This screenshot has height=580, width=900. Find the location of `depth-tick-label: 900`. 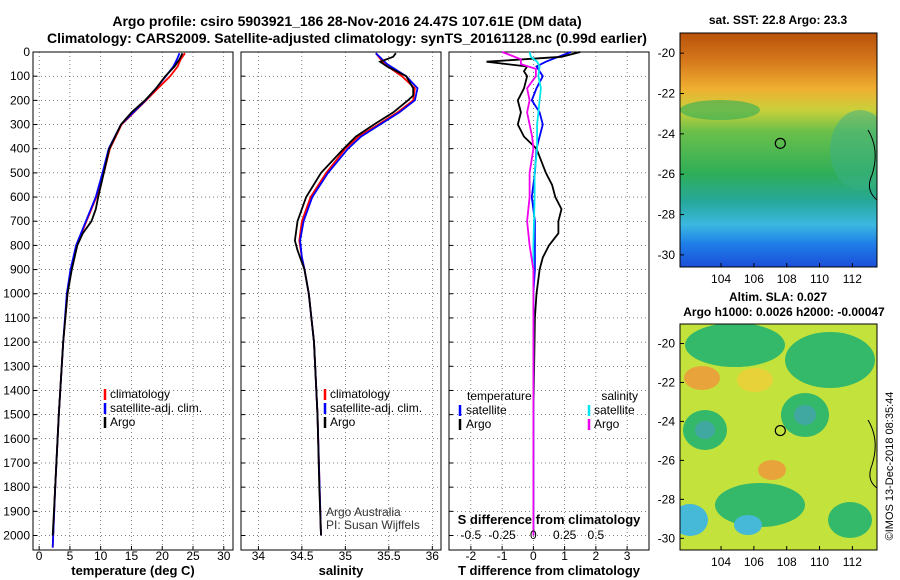

depth-tick-label: 900 is located at coordinates (20, 270).